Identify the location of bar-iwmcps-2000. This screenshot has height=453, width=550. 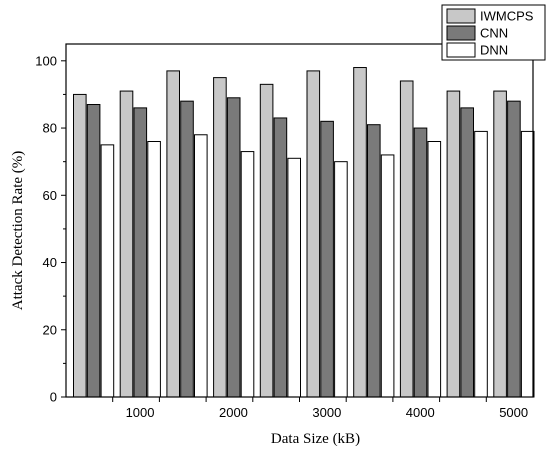
(220, 237).